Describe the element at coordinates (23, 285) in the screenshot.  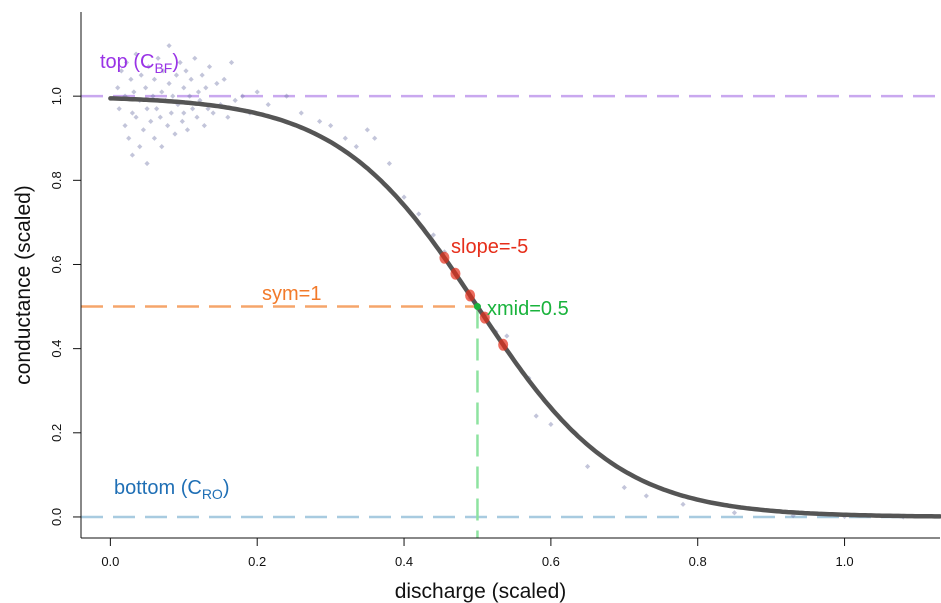
I see `y-axis-title: conductance (scaled)` at that location.